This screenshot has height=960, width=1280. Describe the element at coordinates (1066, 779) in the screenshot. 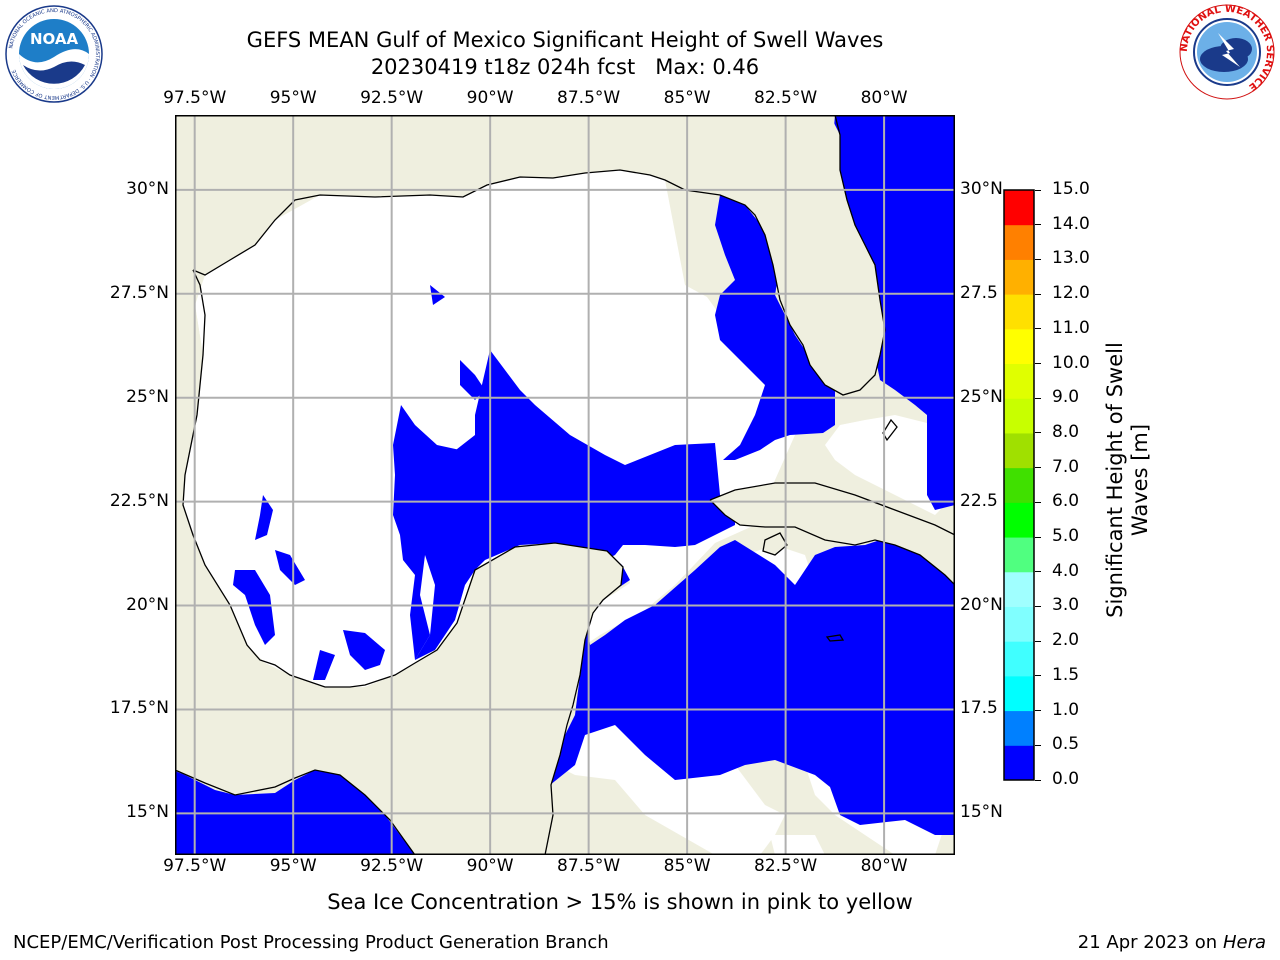

I see `colorbar-tick-label: 0.0` at that location.